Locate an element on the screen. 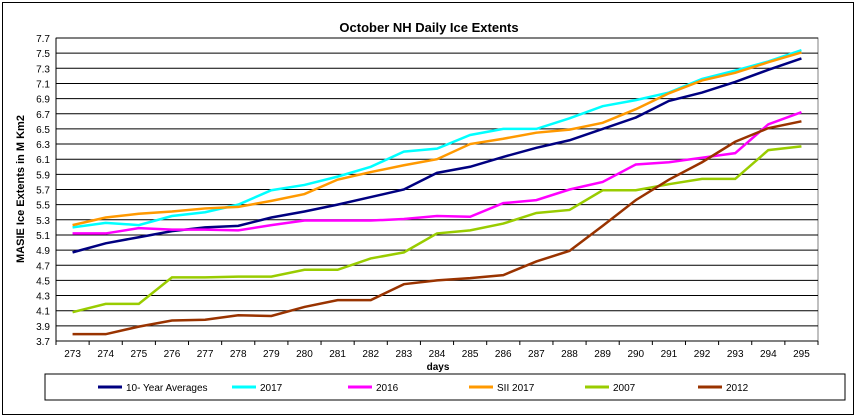 This screenshot has height=419, width=858. y-tick-label: 7.5 is located at coordinates (43, 54).